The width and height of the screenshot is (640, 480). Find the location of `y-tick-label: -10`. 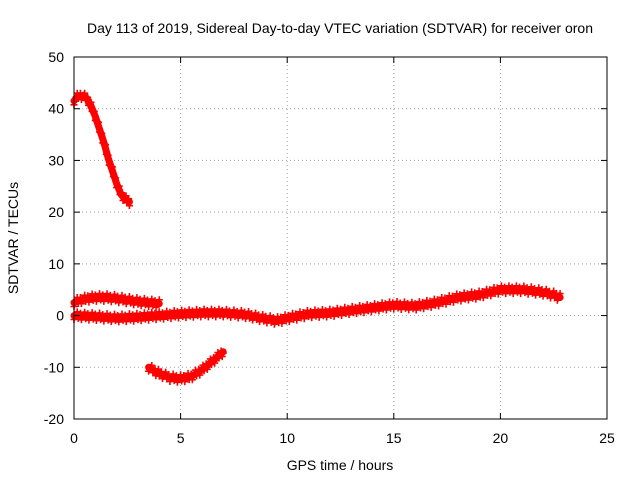

y-tick-label: -10 is located at coordinates (54, 367).